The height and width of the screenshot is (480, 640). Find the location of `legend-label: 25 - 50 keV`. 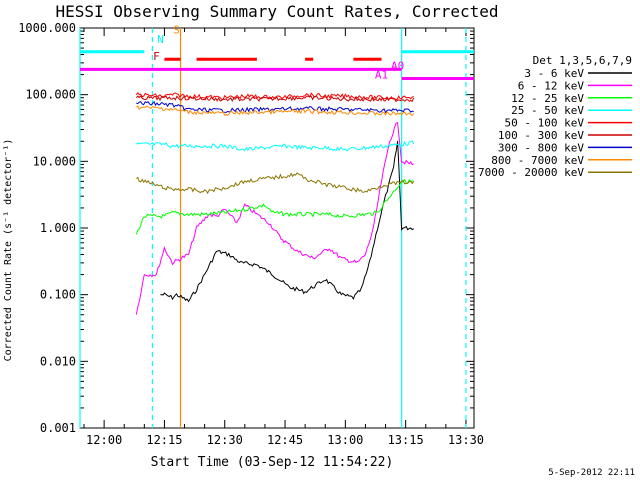

legend-label: 25 - 50 keV is located at coordinates (547, 110).